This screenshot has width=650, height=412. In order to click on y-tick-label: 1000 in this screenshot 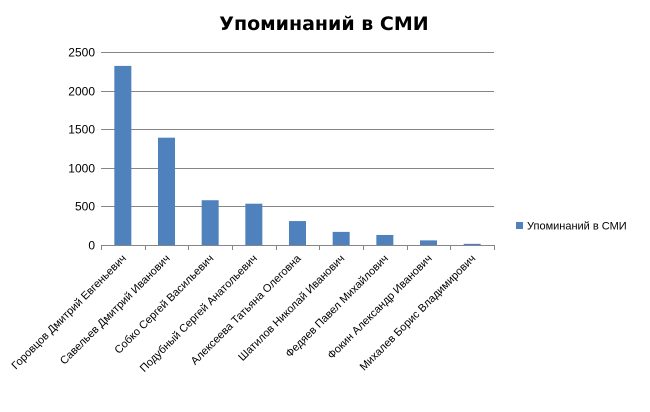, I will do `click(81, 169)`.